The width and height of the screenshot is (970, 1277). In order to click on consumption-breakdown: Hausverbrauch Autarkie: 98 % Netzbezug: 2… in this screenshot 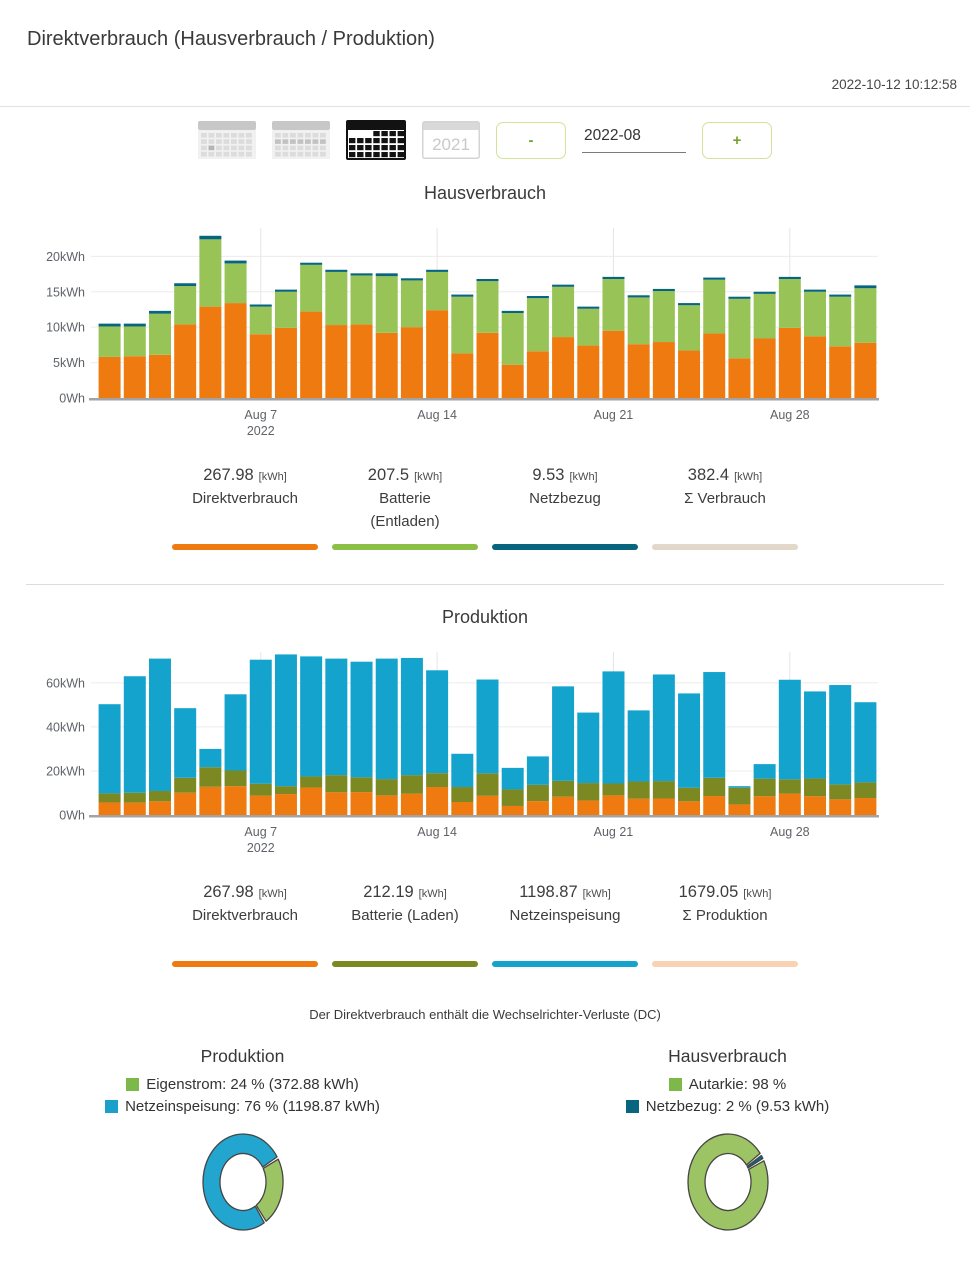, I will do `click(727, 1140)`.